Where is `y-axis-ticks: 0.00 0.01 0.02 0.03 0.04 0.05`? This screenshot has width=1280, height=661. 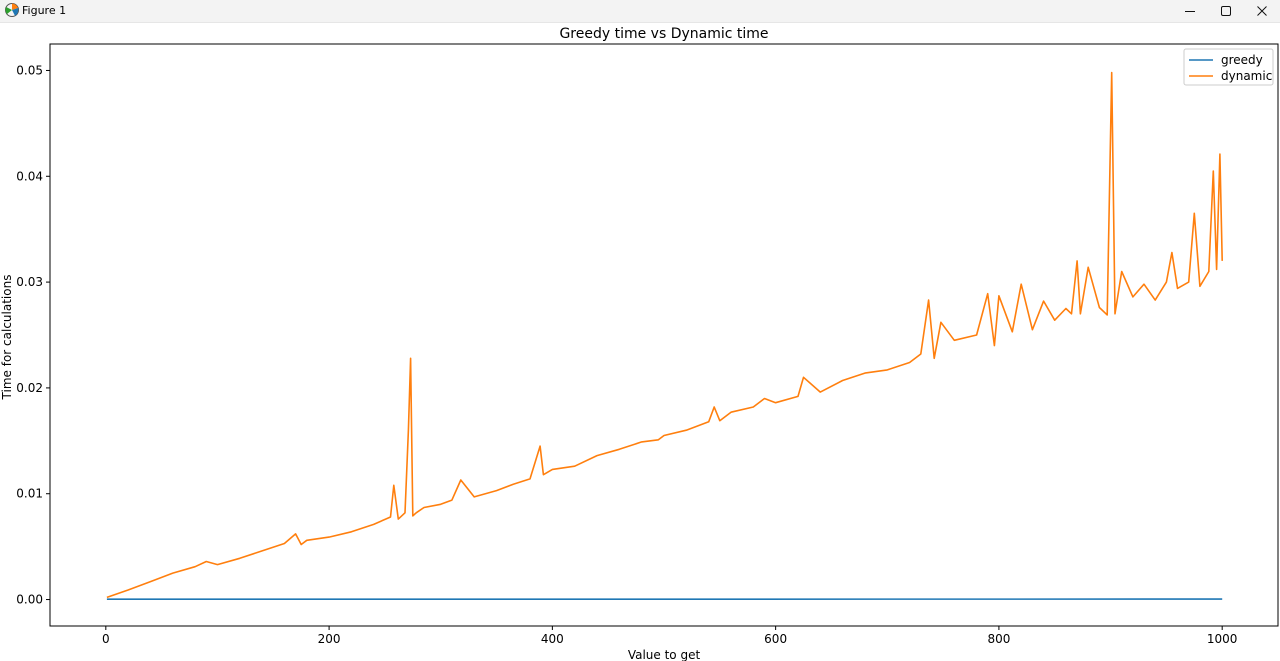
y-axis-ticks: 0.00 0.01 0.02 0.03 0.04 0.05 is located at coordinates (33, 335).